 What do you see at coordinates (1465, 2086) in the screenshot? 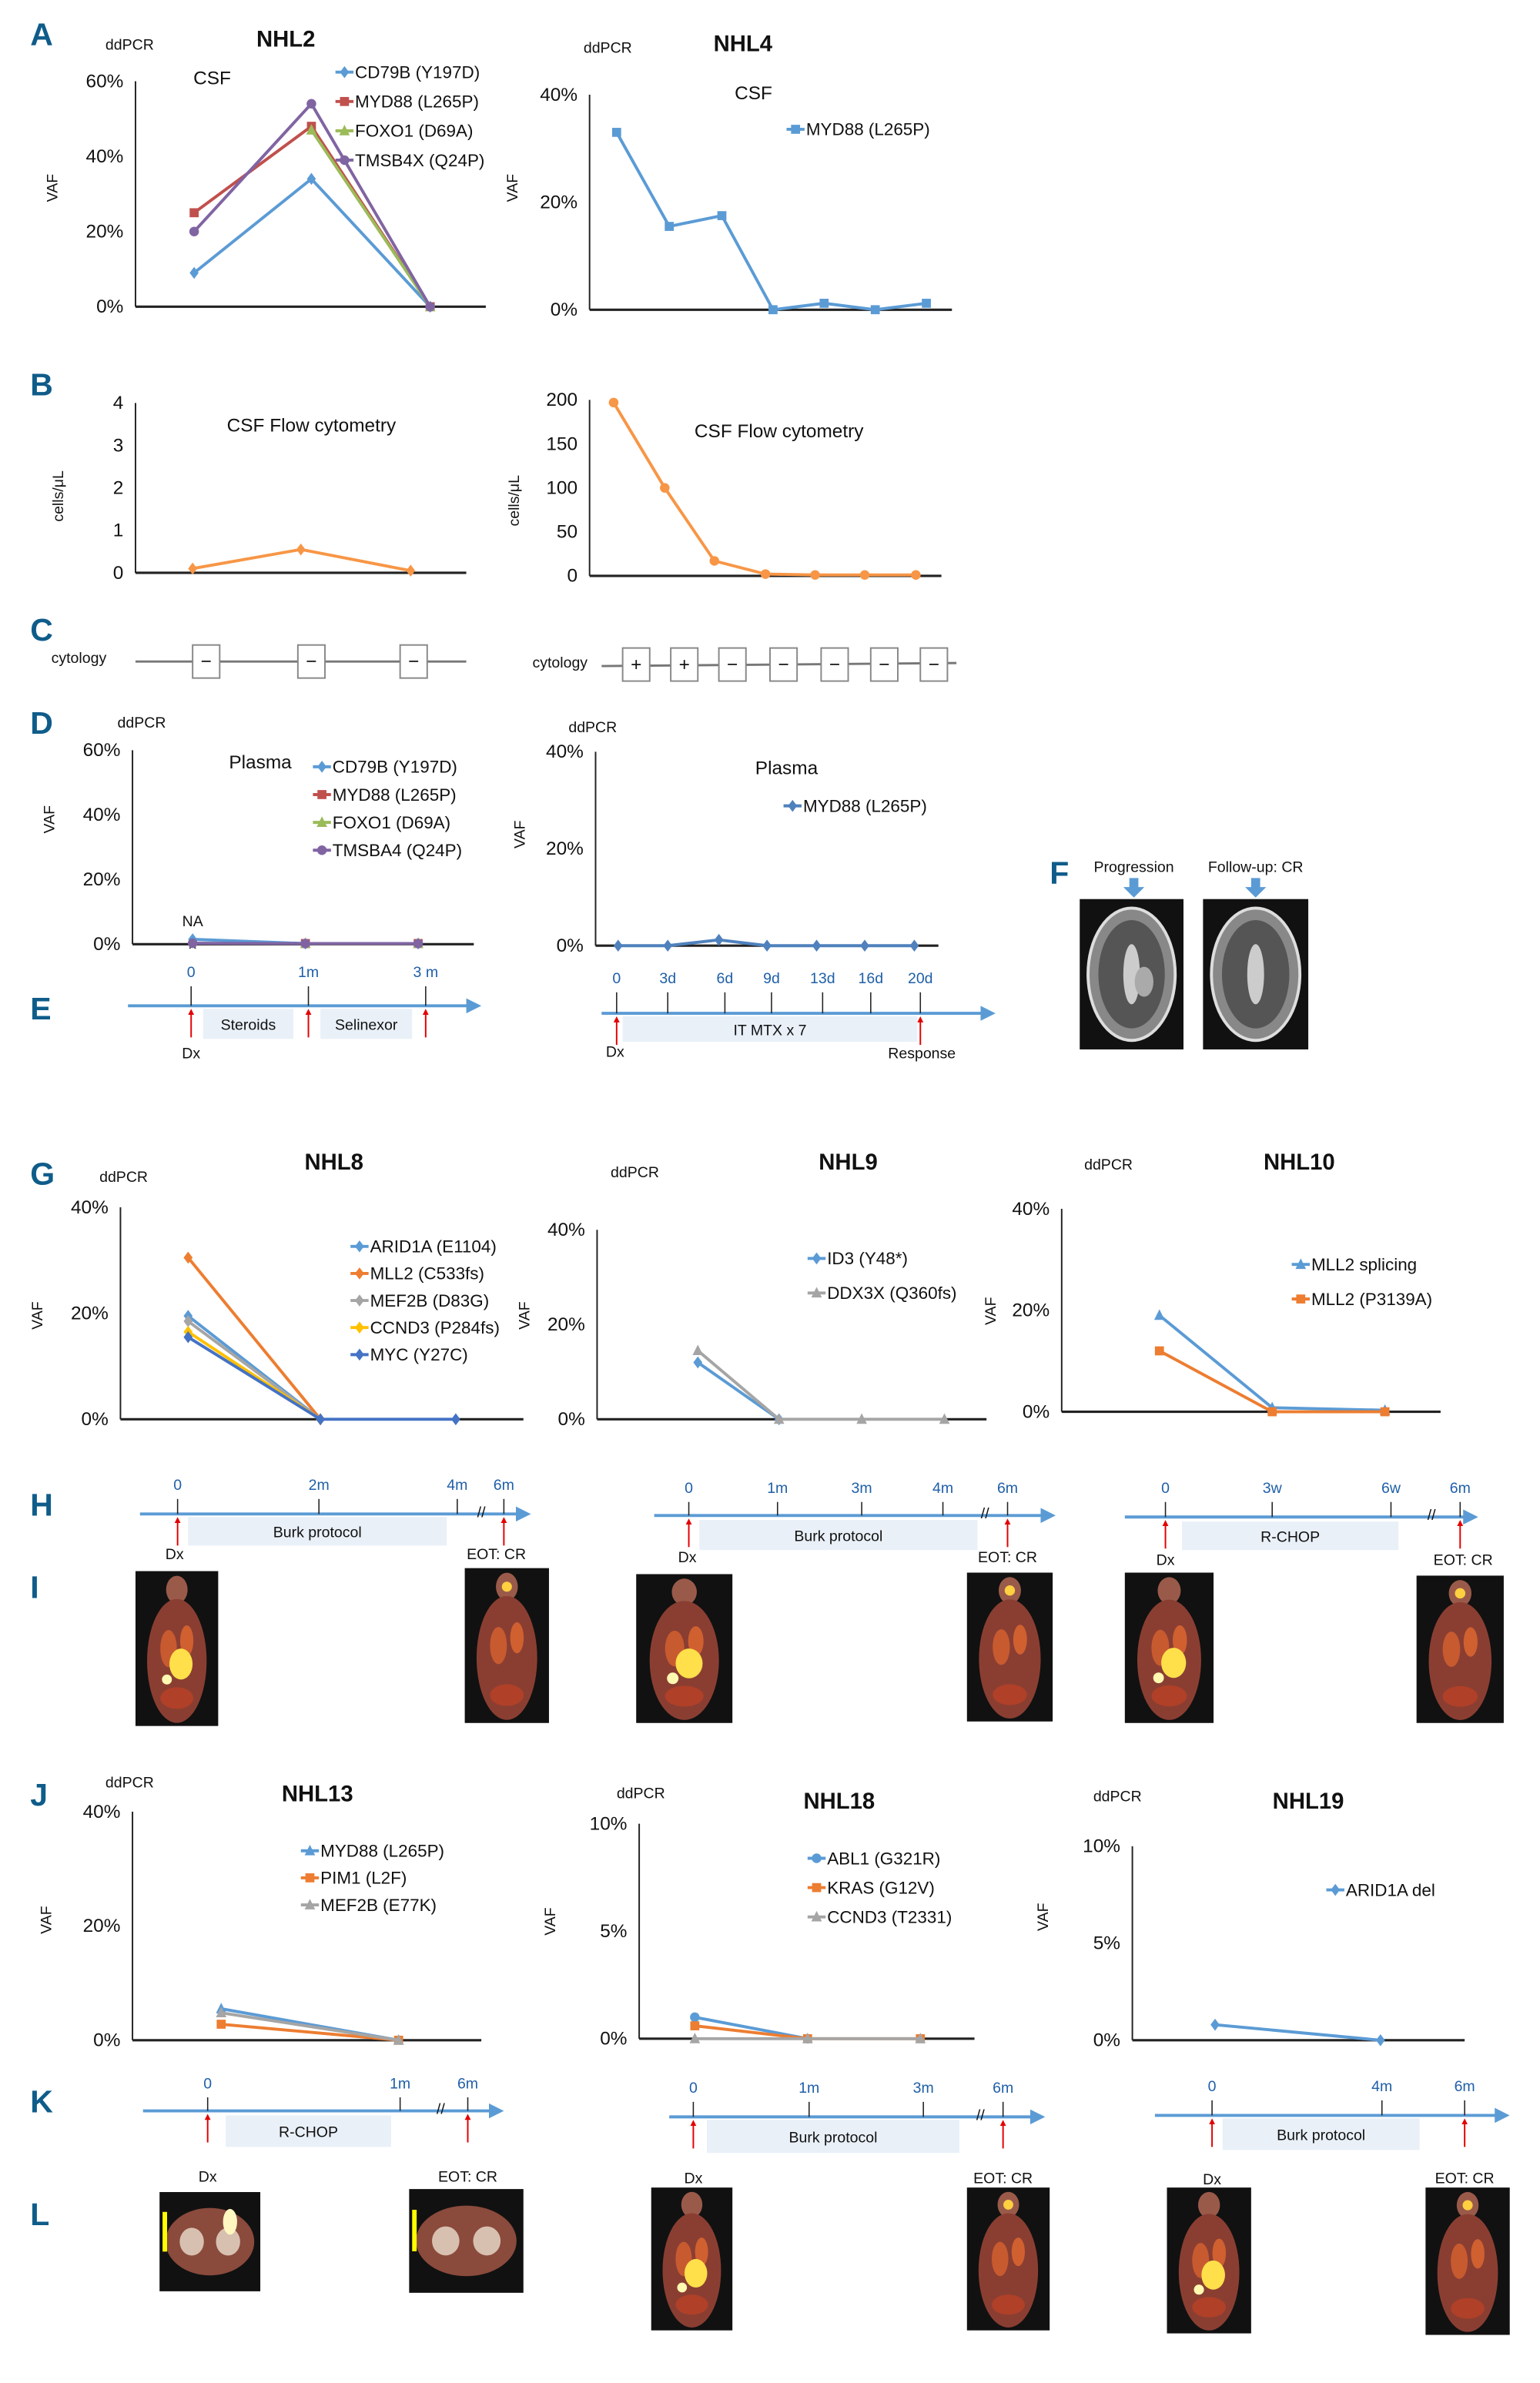
I see `timepoint-label: 6m` at bounding box center [1465, 2086].